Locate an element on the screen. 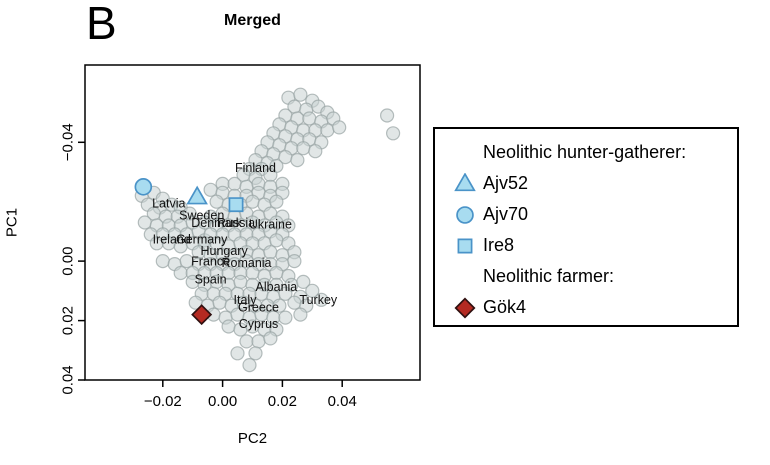 This screenshot has width=770, height=465. plot-title: Merged is located at coordinates (252, 20).